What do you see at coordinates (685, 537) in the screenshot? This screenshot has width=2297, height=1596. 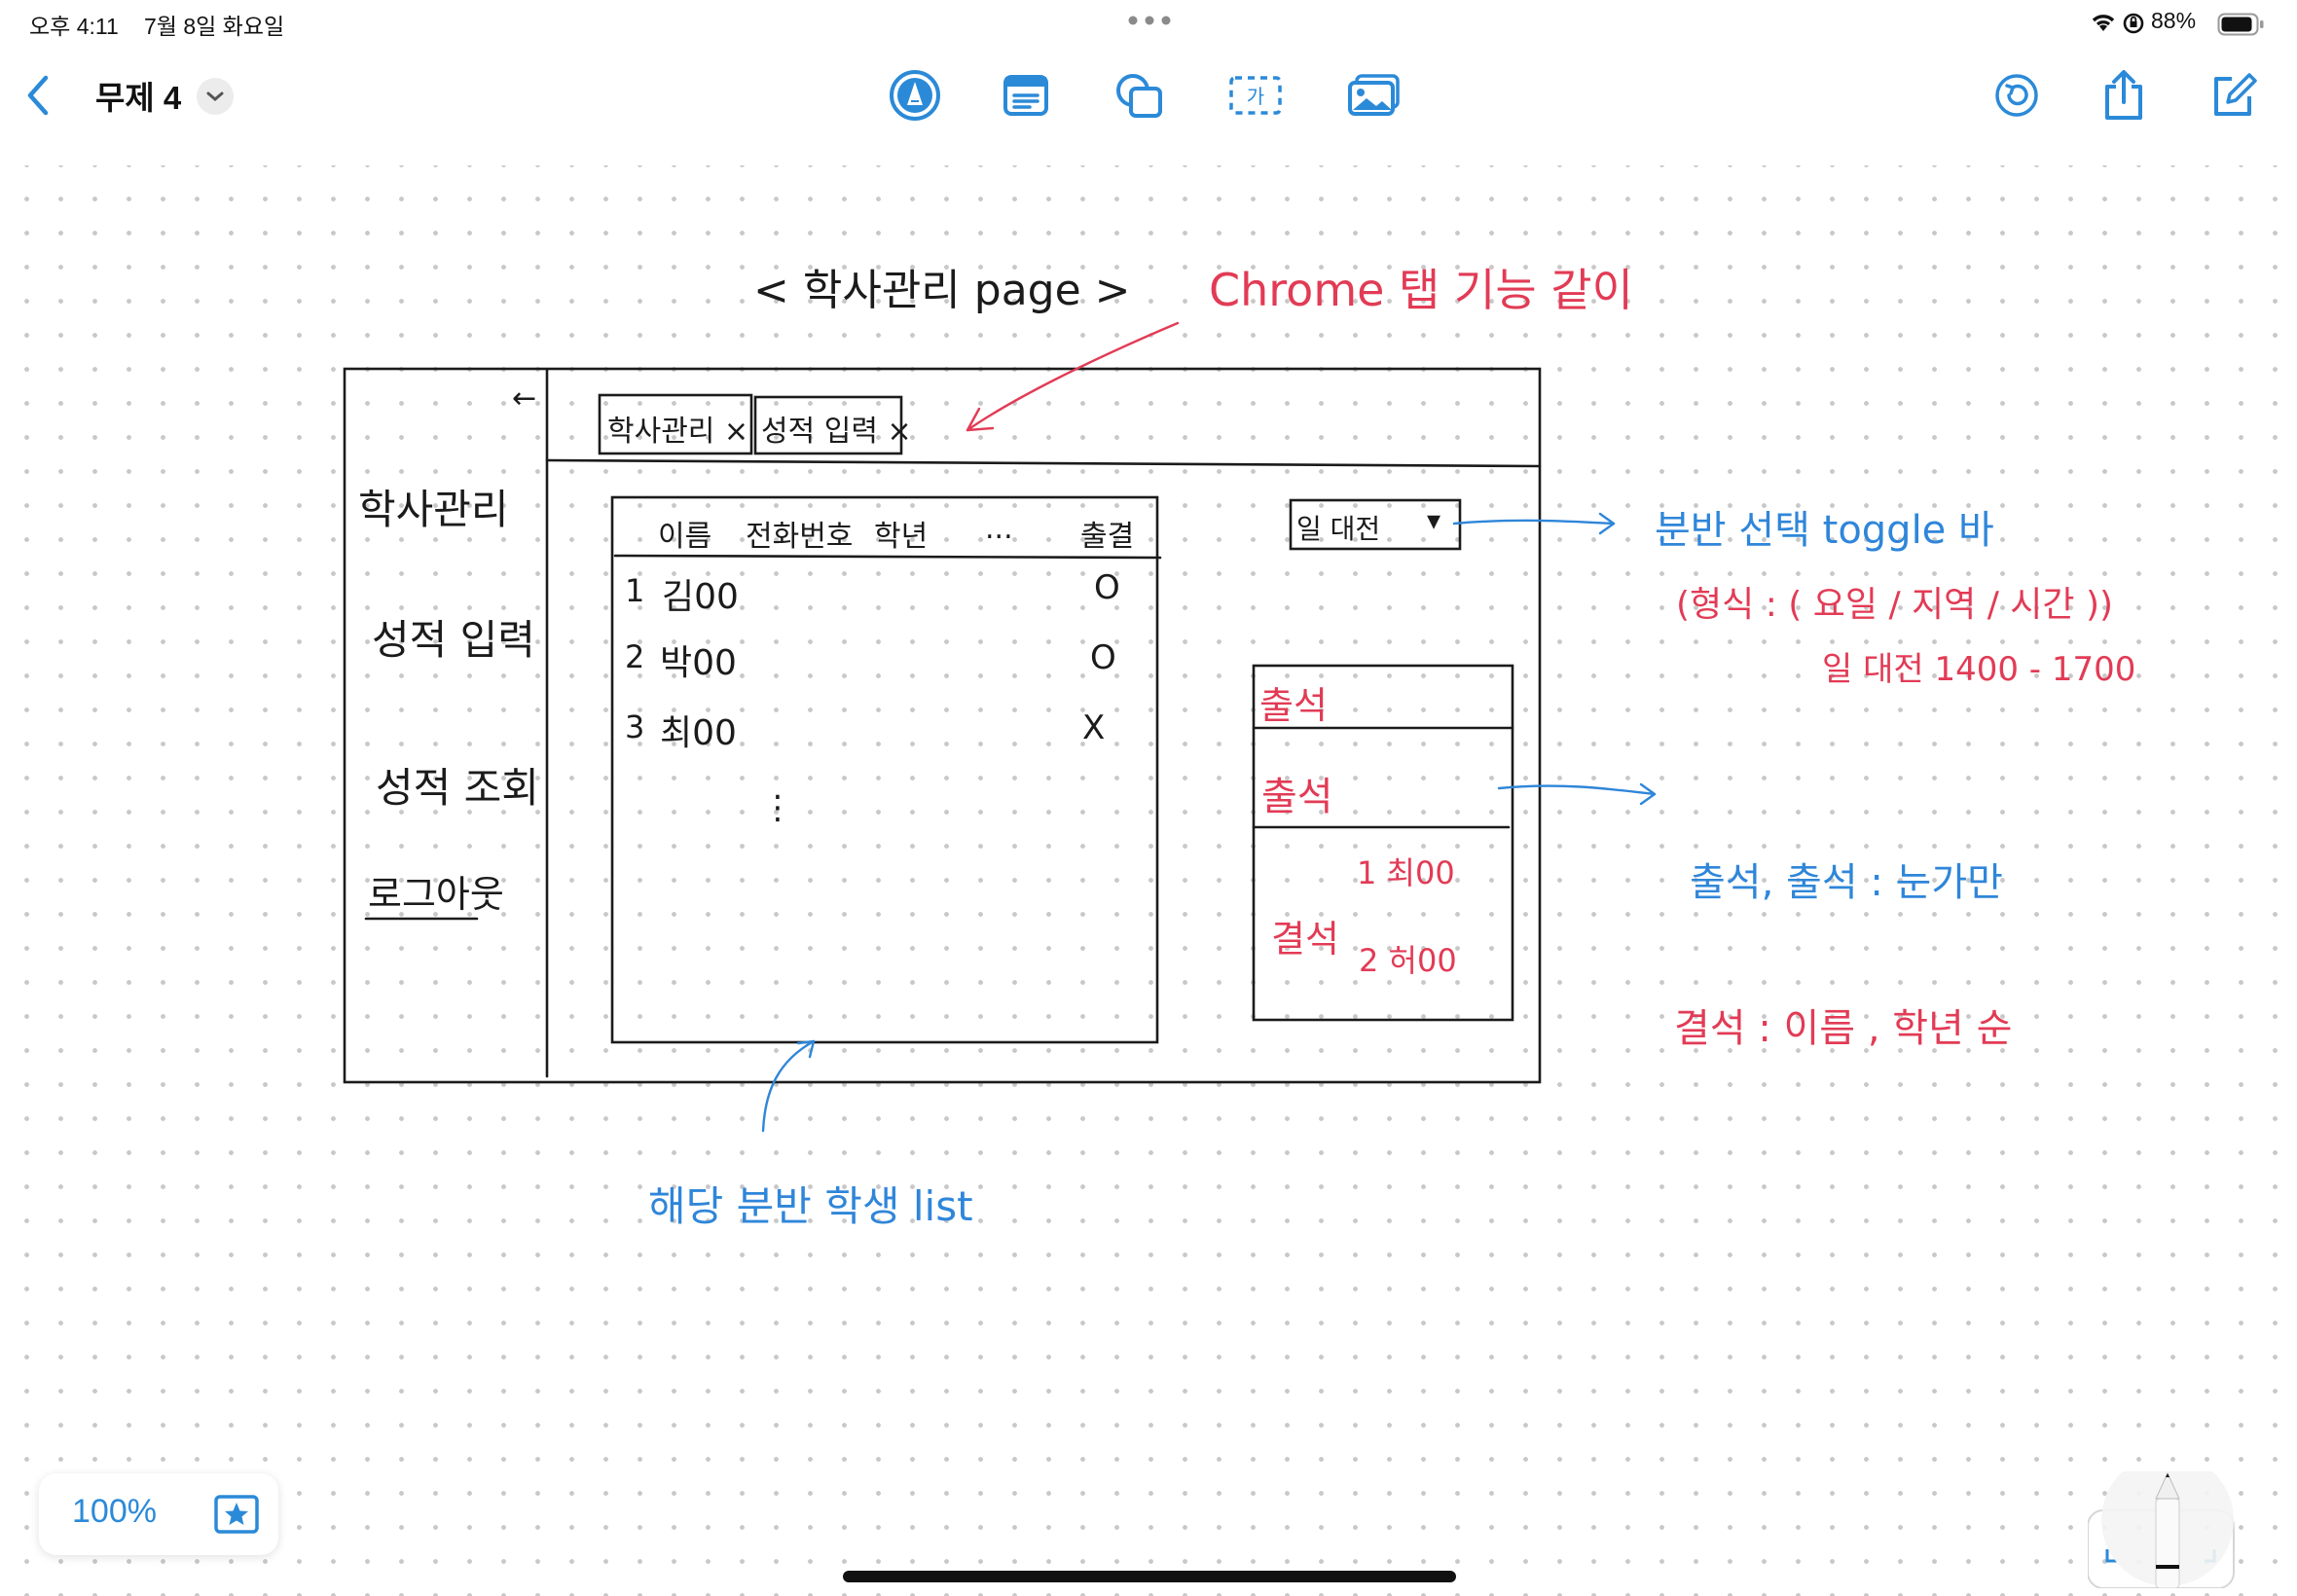 I see `header-name: 이름` at bounding box center [685, 537].